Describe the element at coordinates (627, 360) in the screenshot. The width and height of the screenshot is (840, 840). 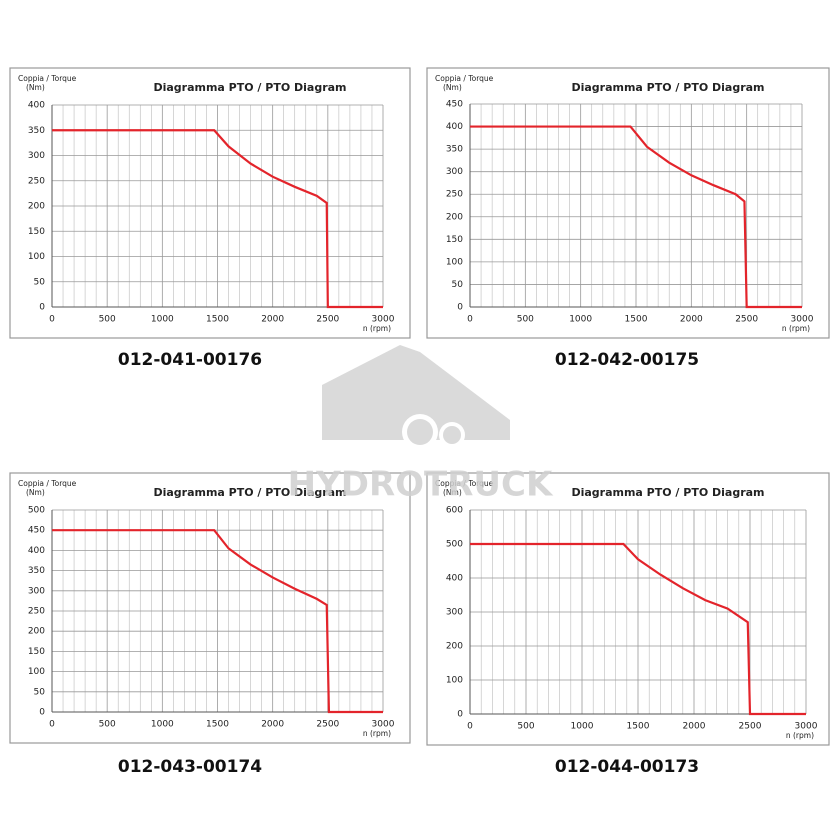
I see `part-number-caption: 012-042-00175` at that location.